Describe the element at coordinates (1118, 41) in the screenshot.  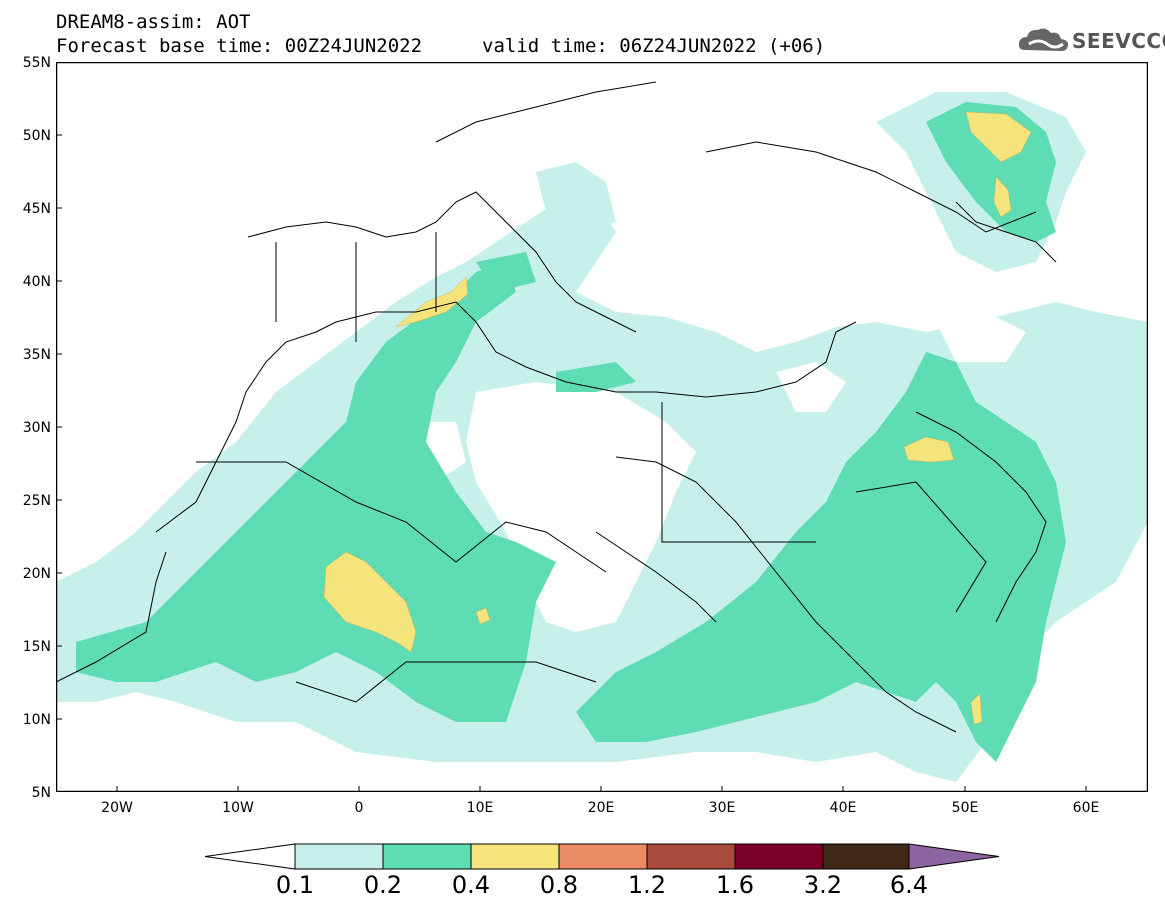
I see `logo-text: SEEVCCC` at that location.